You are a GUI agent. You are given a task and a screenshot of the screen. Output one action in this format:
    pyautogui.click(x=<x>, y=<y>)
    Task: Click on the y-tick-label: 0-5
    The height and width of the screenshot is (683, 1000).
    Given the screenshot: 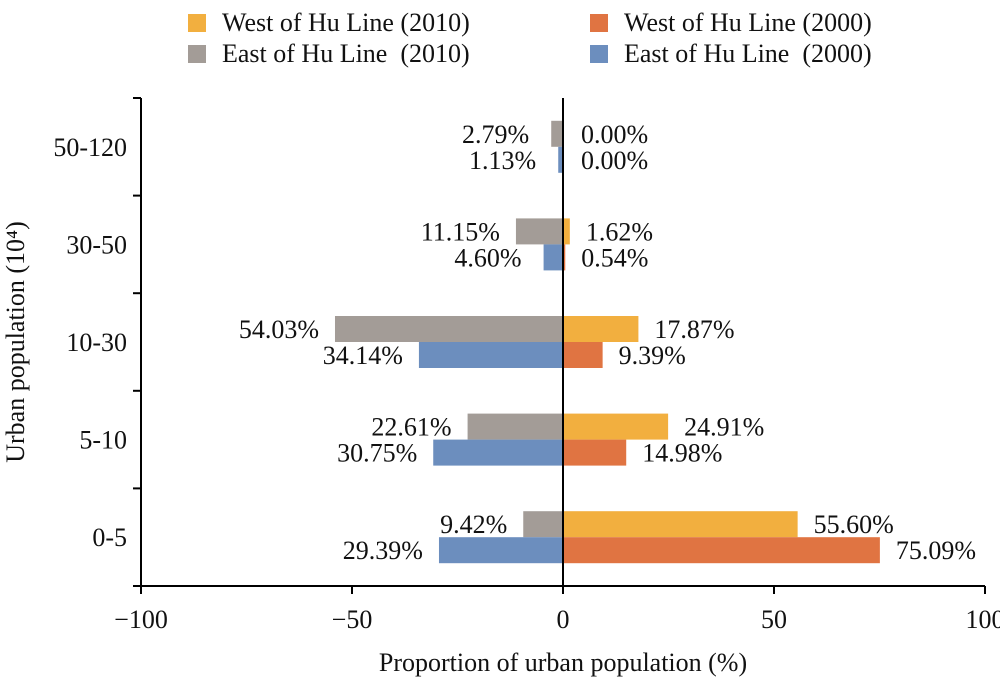 What is the action you would take?
    pyautogui.click(x=109, y=537)
    